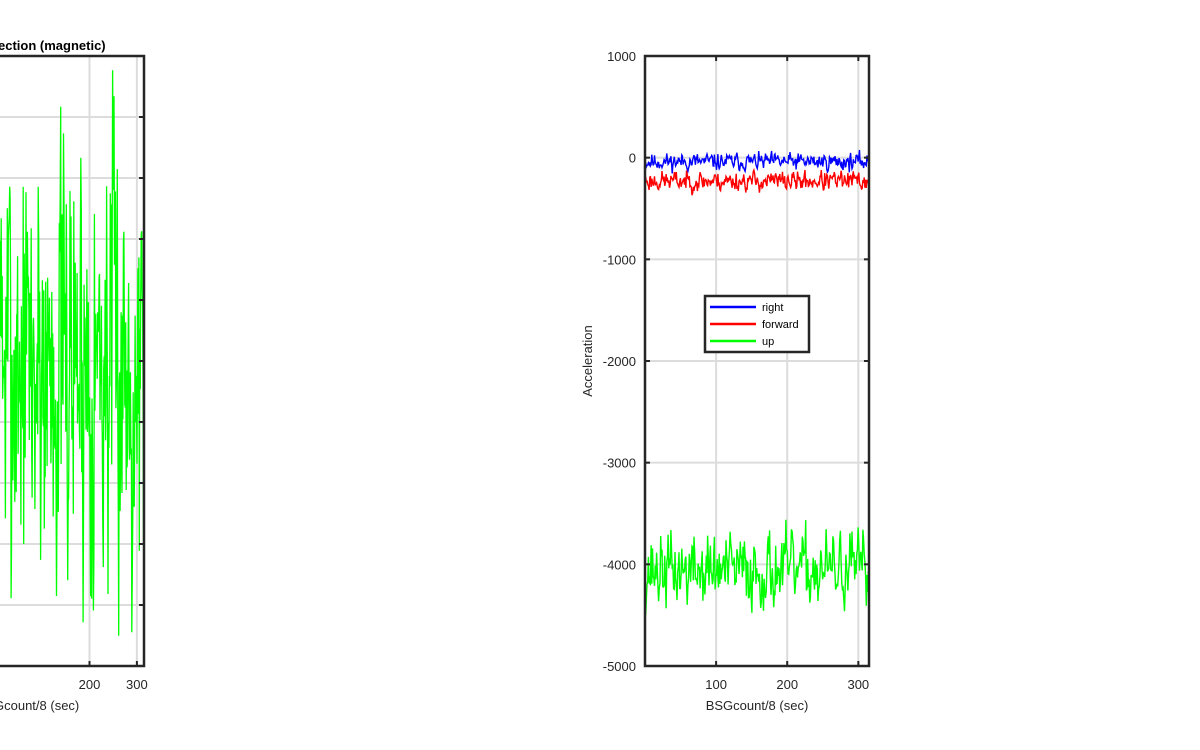 This screenshot has height=750, width=1200. Describe the element at coordinates (757, 567) in the screenshot. I see `series-line-up` at that location.